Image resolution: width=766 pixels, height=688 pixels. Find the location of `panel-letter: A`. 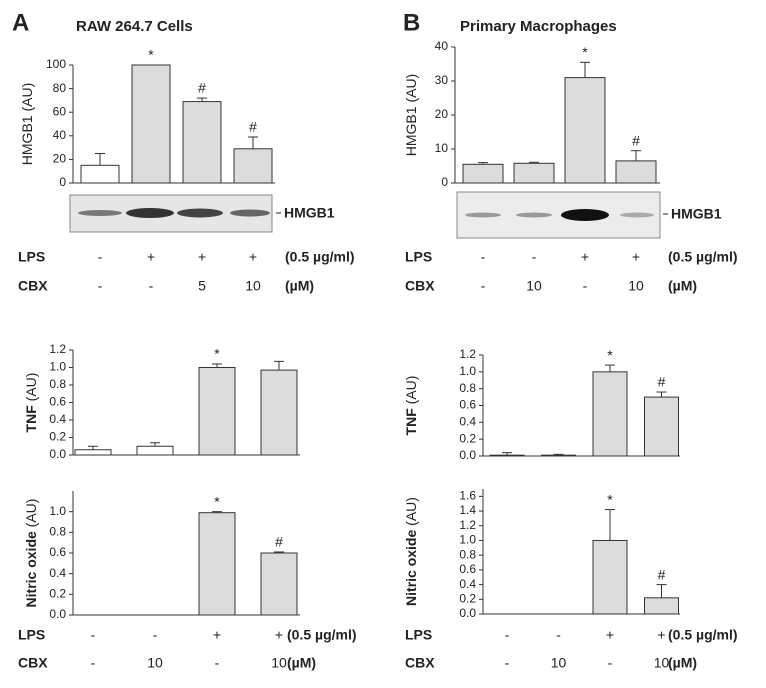

panel-letter: A is located at coordinates (20, 22).